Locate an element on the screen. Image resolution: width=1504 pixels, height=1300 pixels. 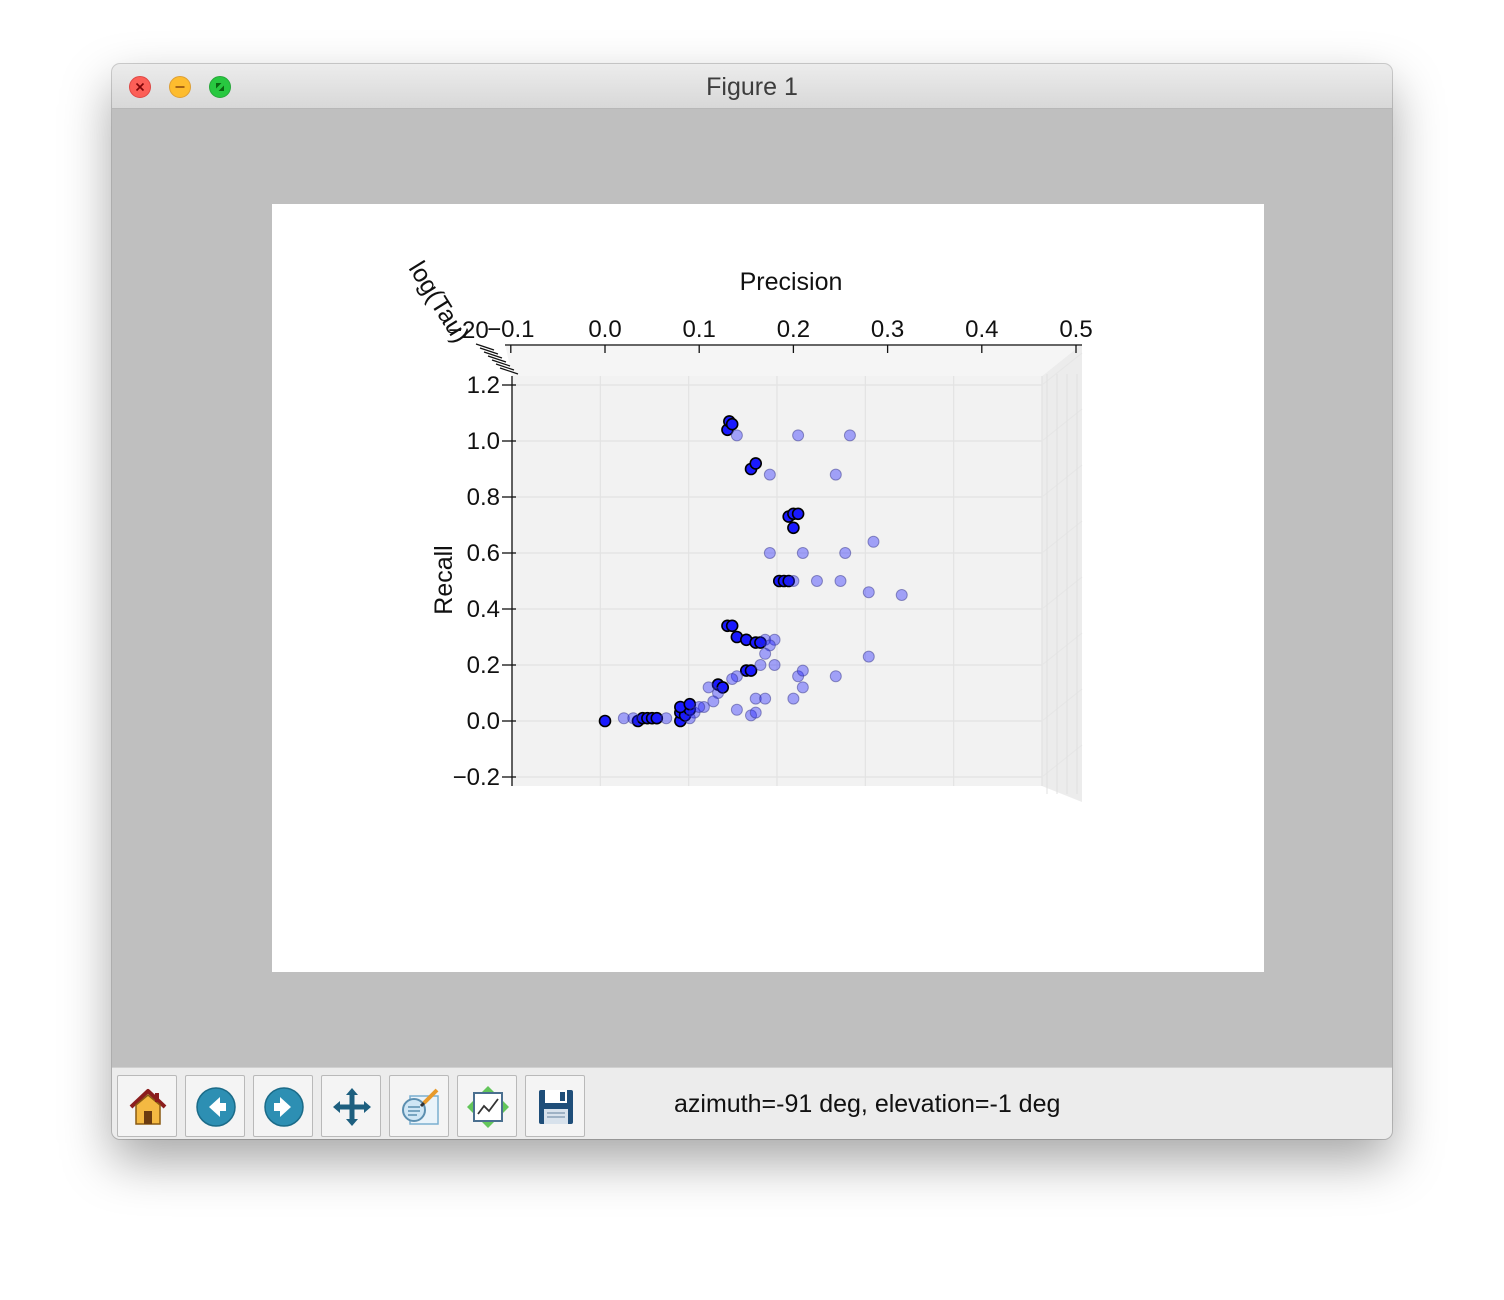
arrow-left-icon is located at coordinates (216, 1107).